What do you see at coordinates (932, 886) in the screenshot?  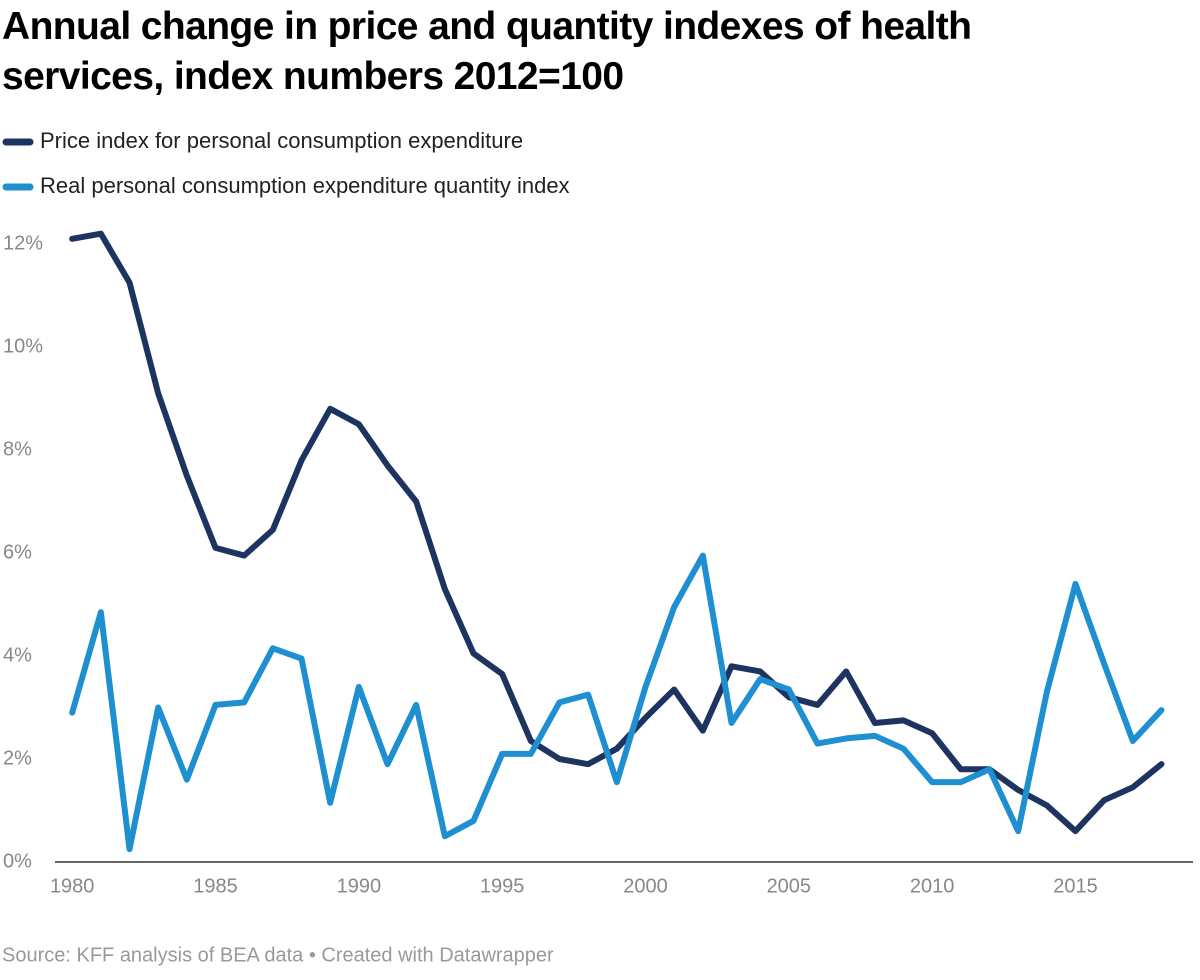 I see `x-tick-label: 2010` at bounding box center [932, 886].